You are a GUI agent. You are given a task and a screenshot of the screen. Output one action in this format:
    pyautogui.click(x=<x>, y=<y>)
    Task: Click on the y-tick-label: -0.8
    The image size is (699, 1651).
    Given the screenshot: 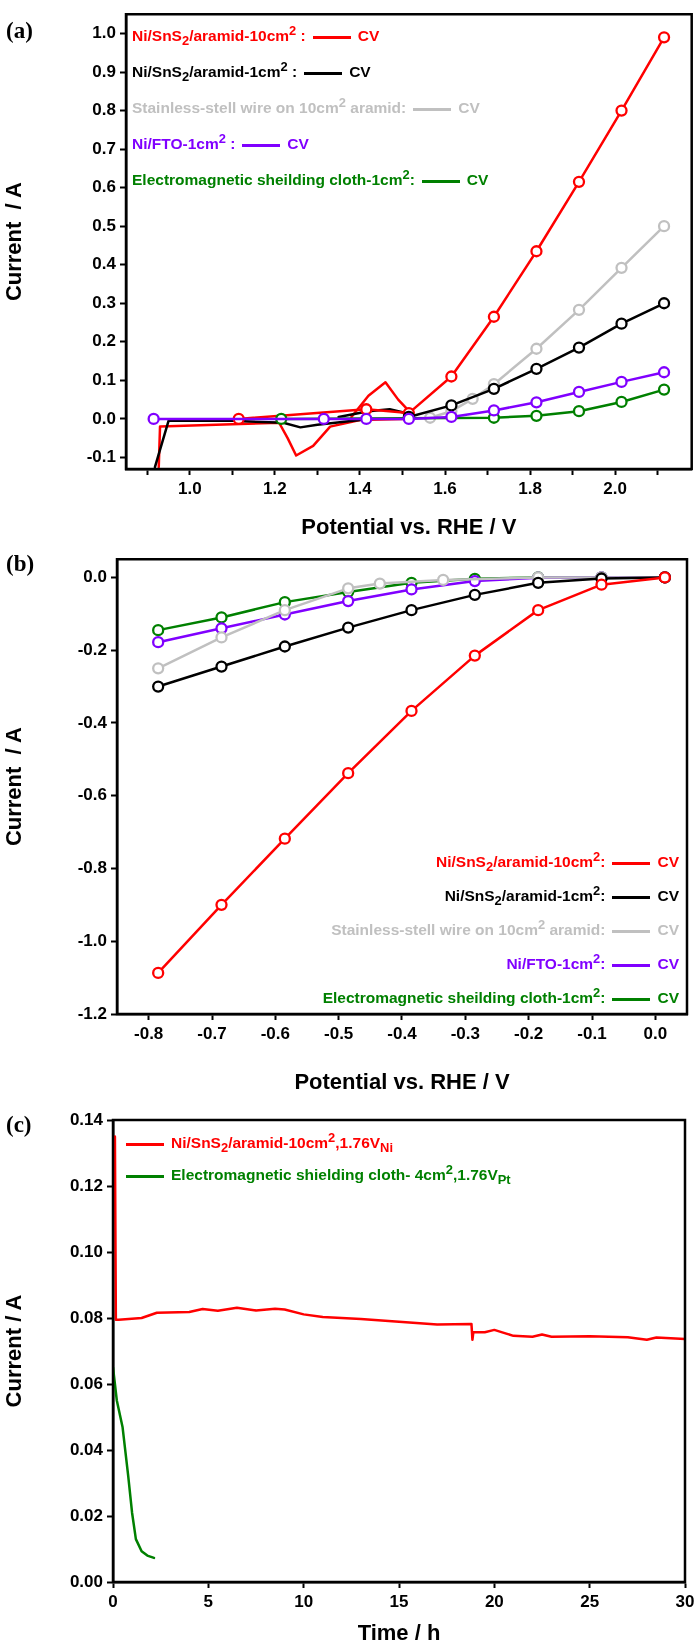 What is the action you would take?
    pyautogui.click(x=92, y=868)
    